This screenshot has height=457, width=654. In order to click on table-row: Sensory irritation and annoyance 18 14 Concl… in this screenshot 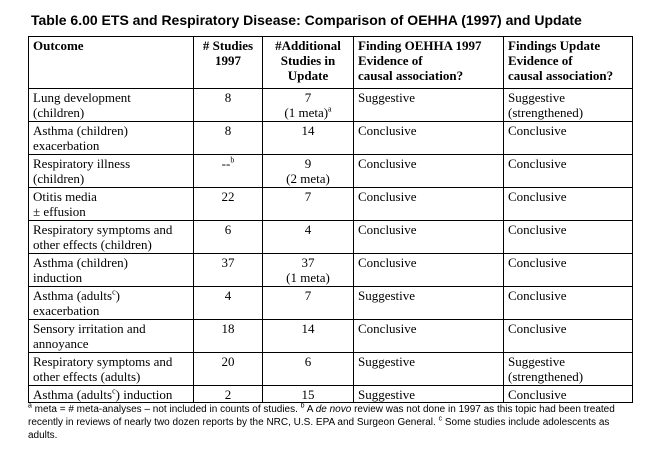, I will do `click(330, 336)`.